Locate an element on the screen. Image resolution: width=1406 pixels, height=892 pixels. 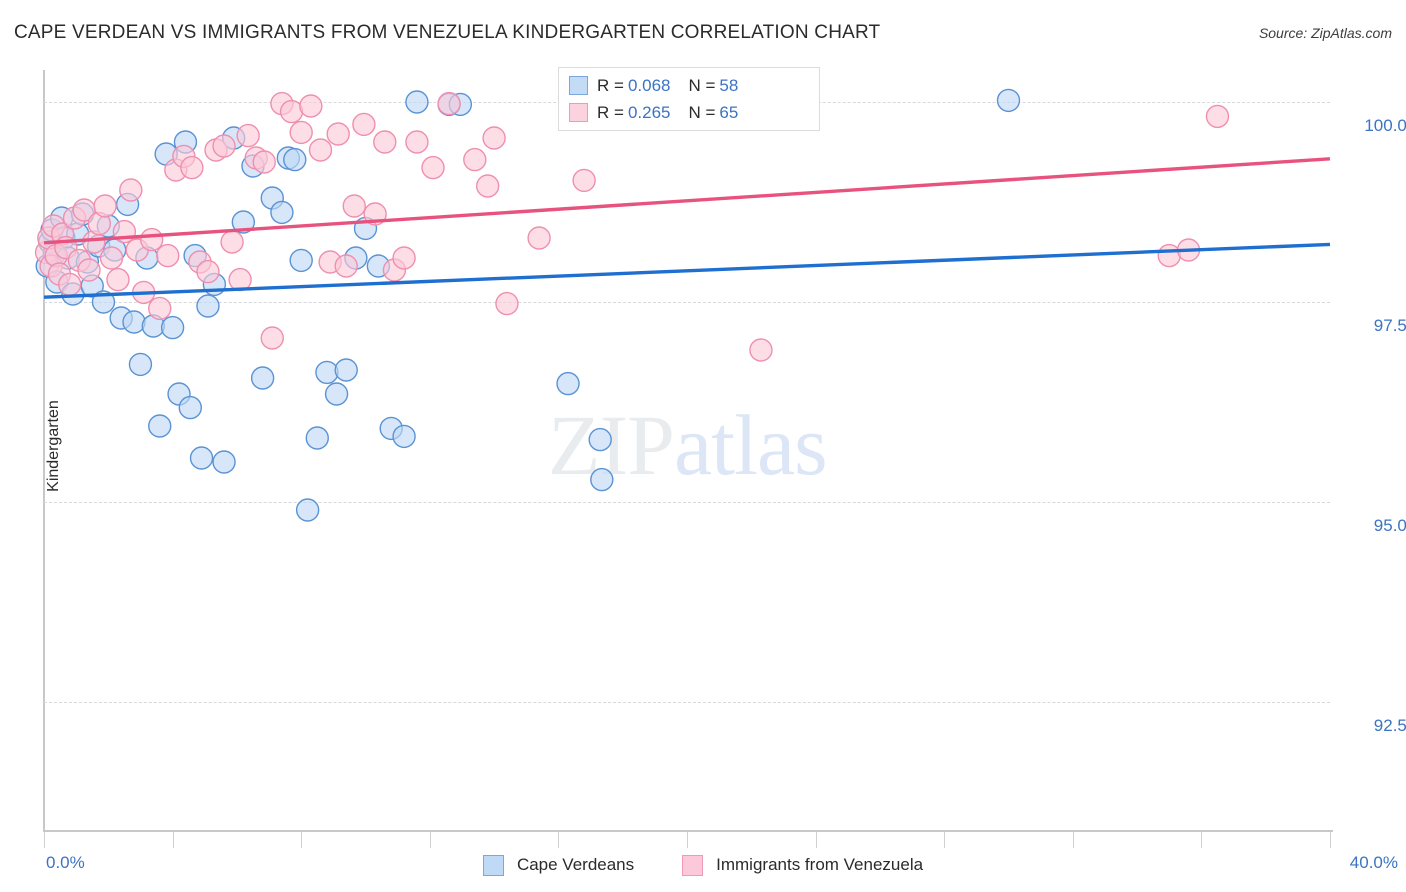
n-value-blue: 58 is located at coordinates (729, 85).